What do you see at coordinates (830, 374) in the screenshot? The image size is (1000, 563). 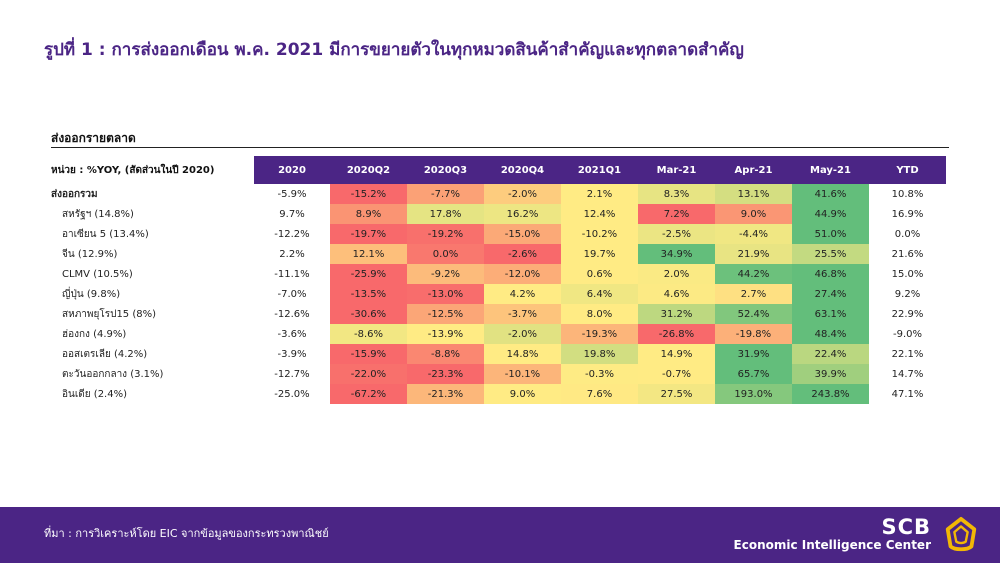 I see `heatmap-cell: 39.9%` at bounding box center [830, 374].